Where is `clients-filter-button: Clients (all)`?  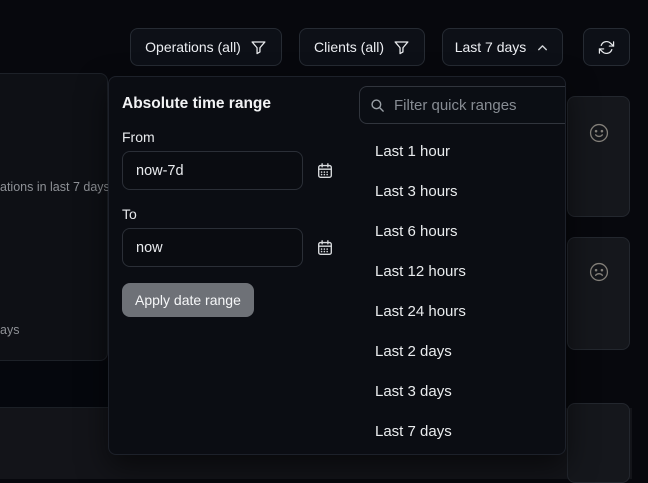
clients-filter-button: Clients (all) is located at coordinates (362, 47).